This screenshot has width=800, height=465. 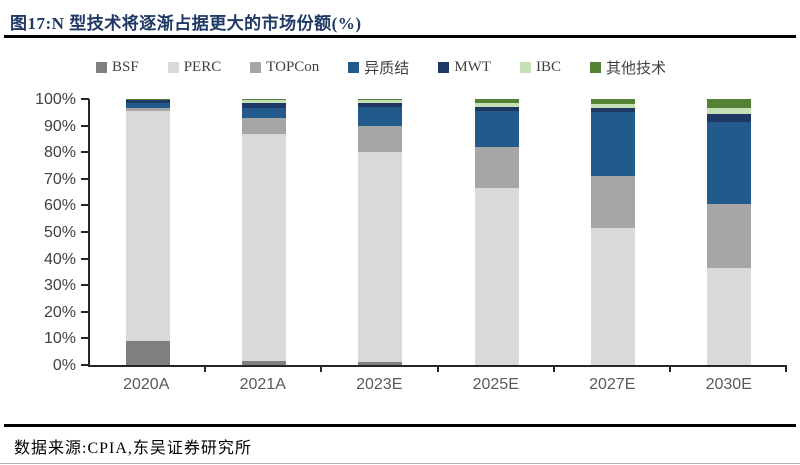 What do you see at coordinates (59, 312) in the screenshot?
I see `y-tick-label: 20%` at bounding box center [59, 312].